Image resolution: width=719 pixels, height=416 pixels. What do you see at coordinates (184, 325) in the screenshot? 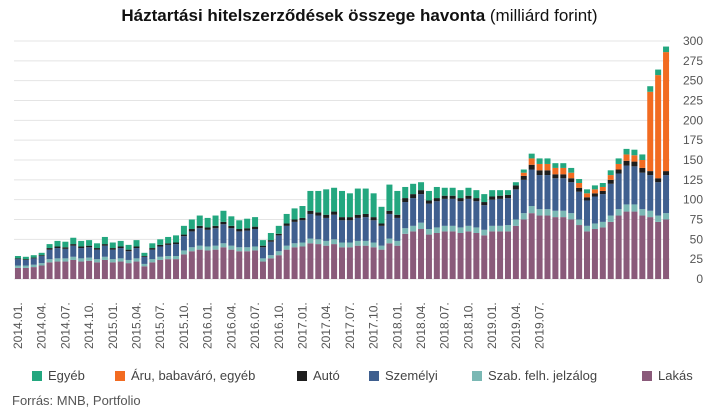
I see `x-tick-label: 2015.10.` at bounding box center [184, 325].